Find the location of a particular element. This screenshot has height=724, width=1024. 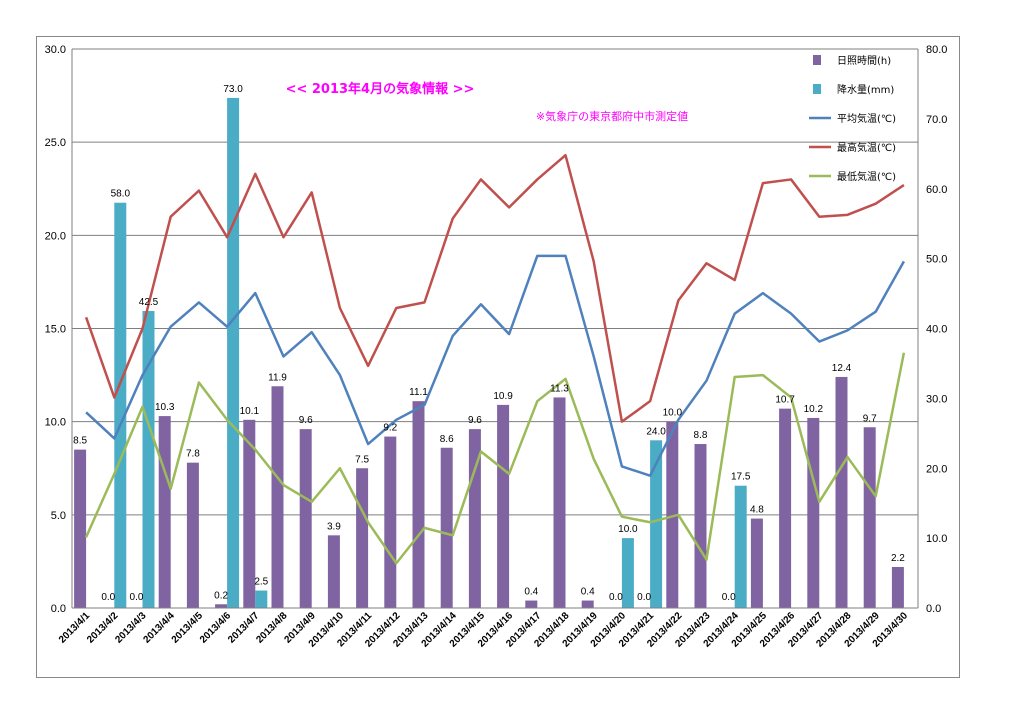

sunshine-data-label: 9.7 is located at coordinates (870, 418).